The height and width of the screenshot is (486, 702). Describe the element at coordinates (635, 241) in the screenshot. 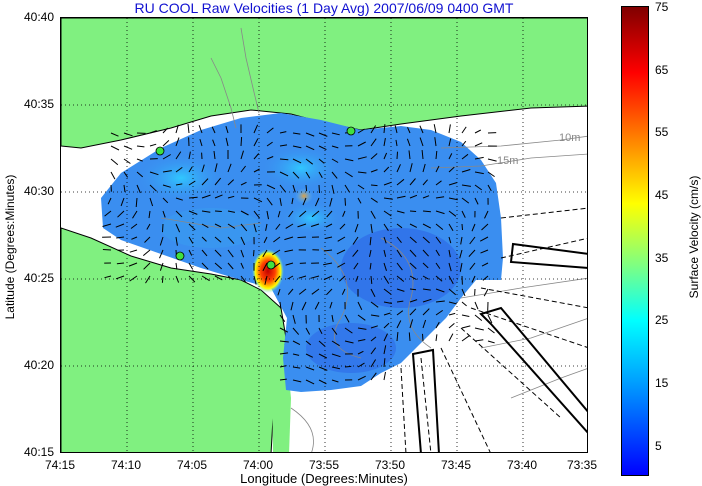

I see `velocity-colorbar` at that location.